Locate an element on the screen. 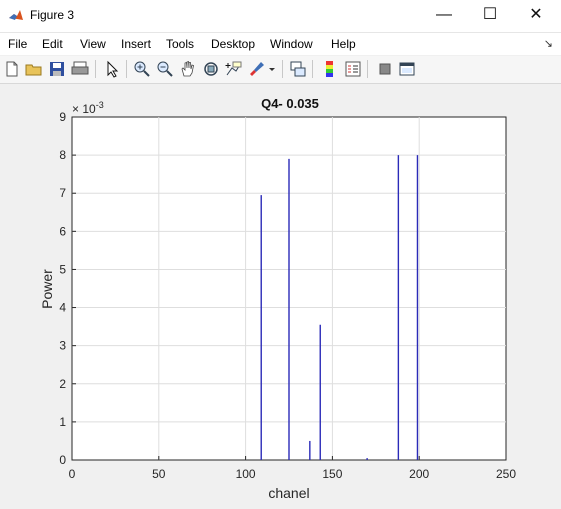 Image resolution: width=561 pixels, height=509 pixels. x-tick-label: 250 is located at coordinates (506, 474).